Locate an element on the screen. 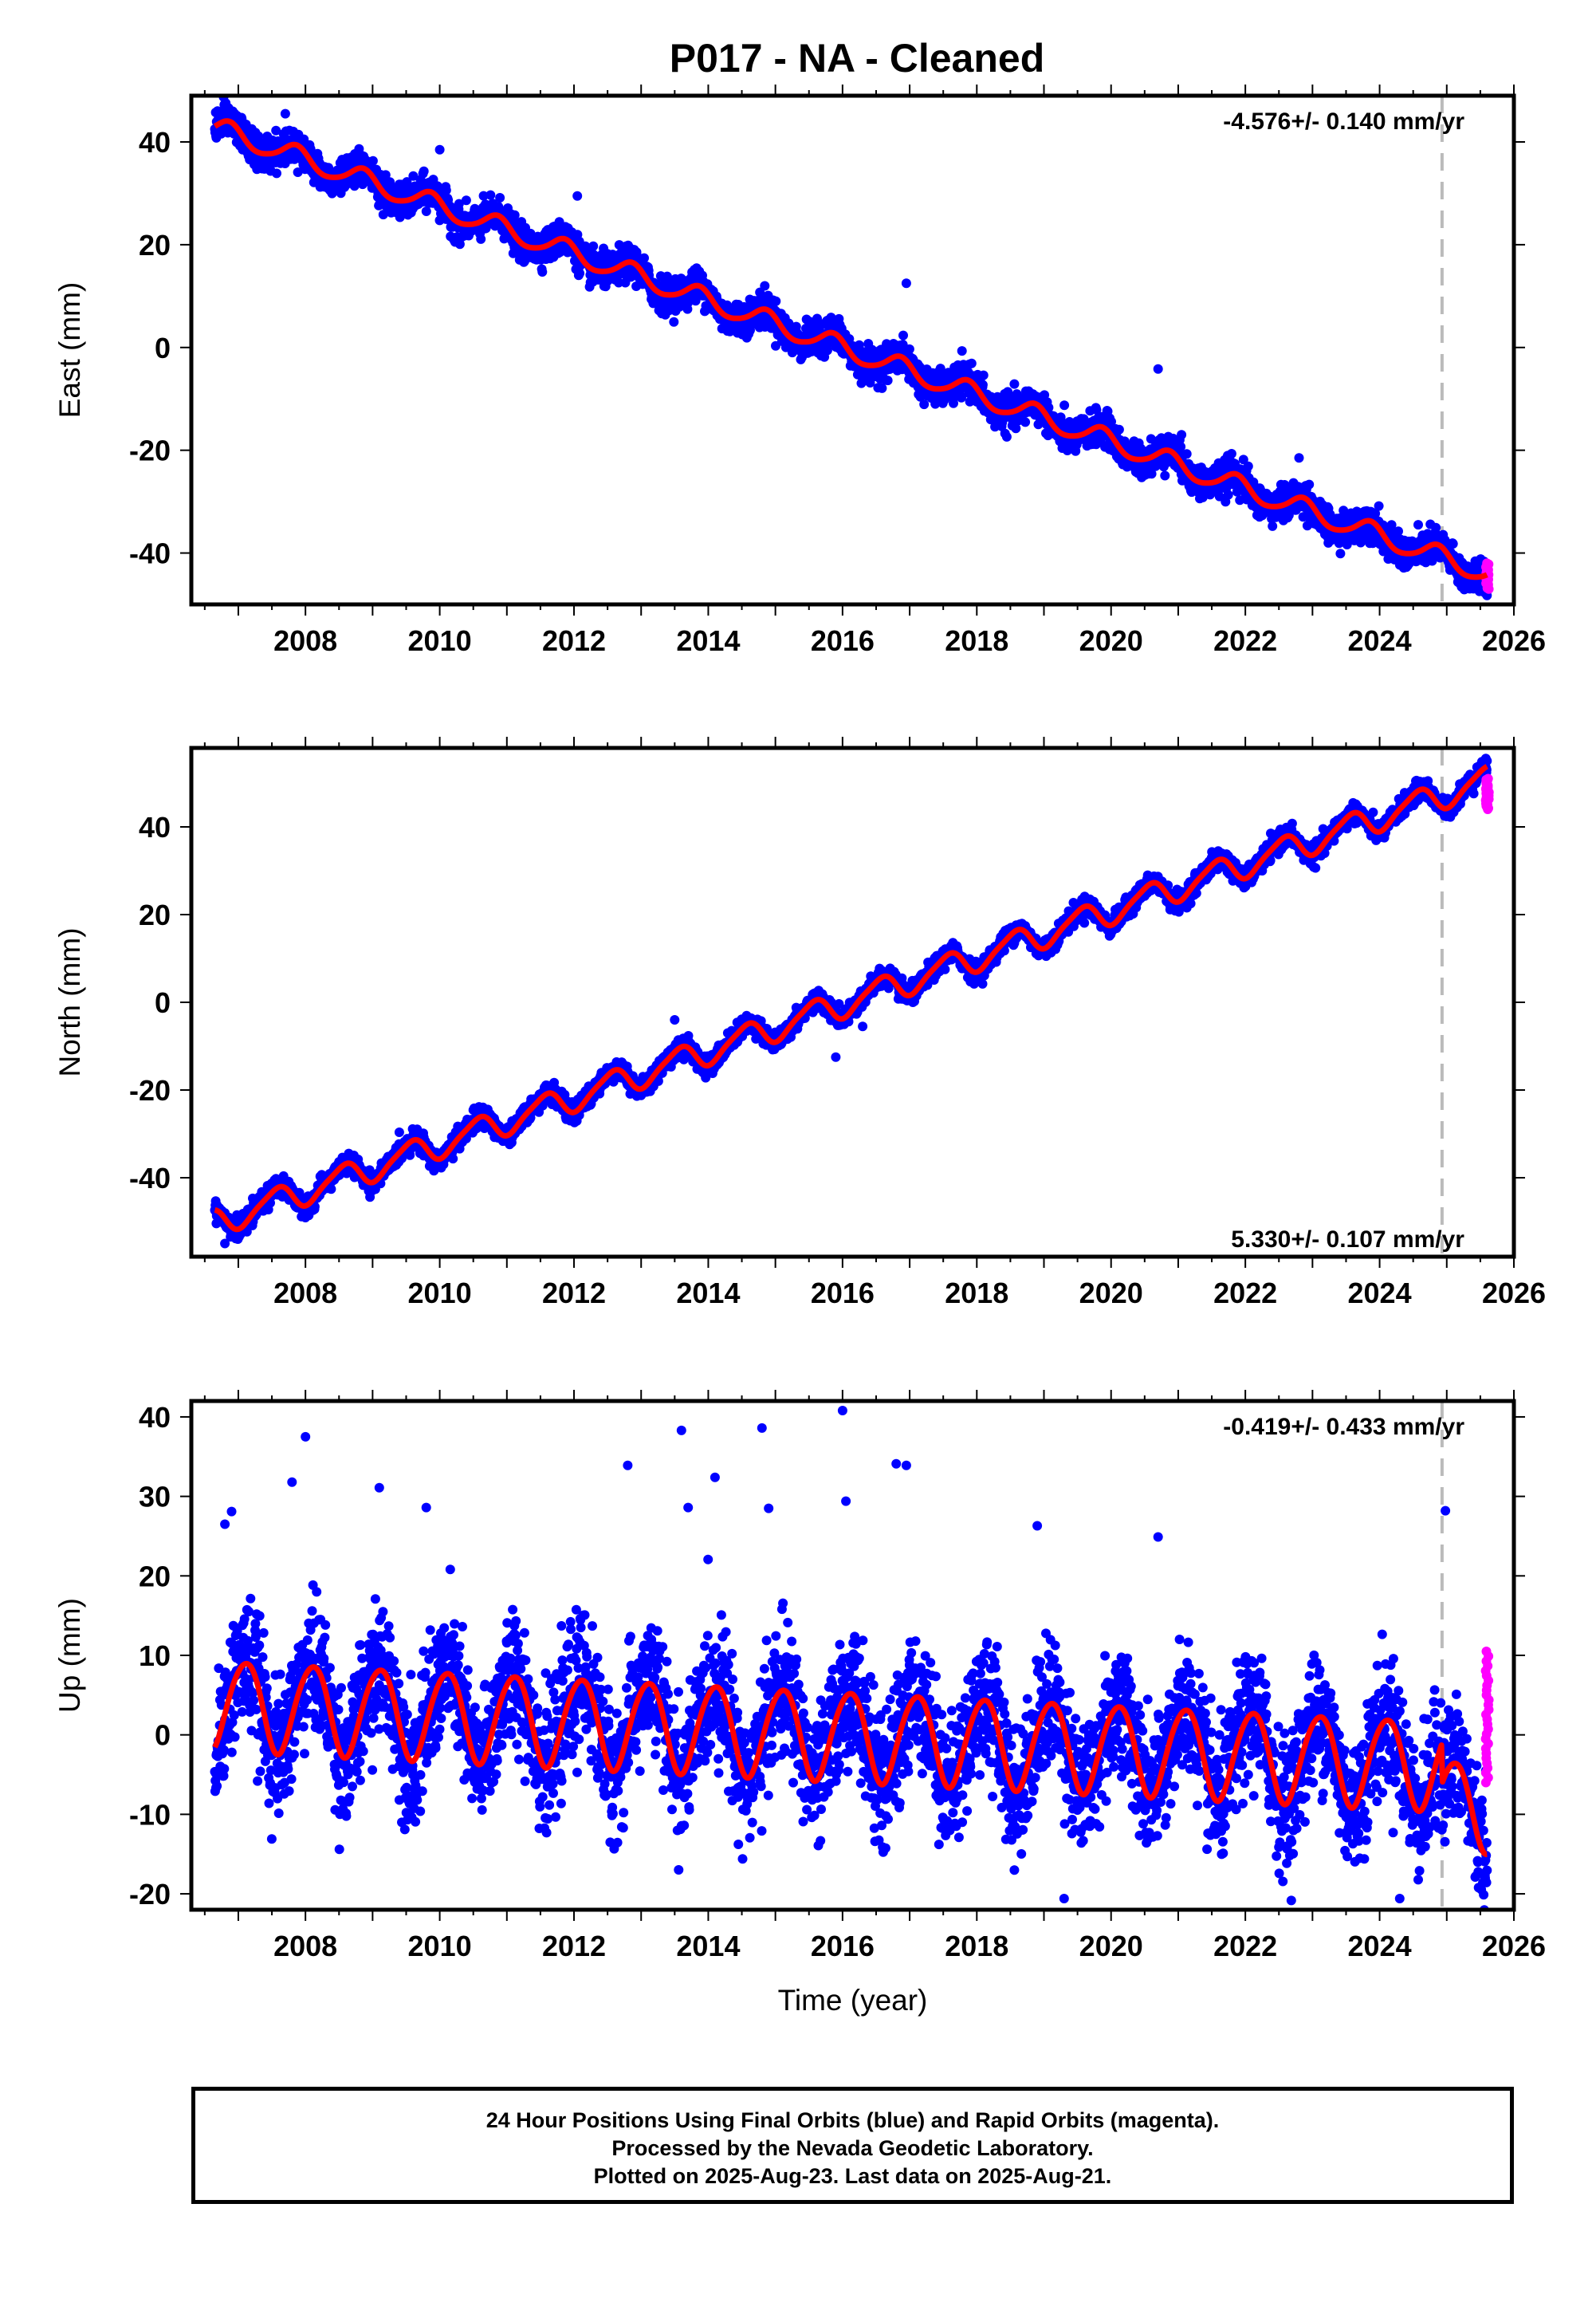  chart-title: P017 - NA - Cleaned is located at coordinates (857, 59).